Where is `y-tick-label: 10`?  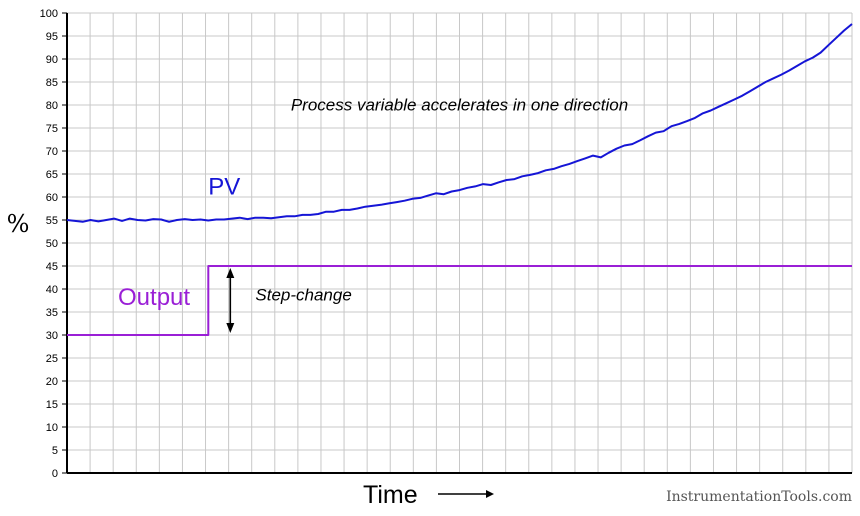
y-tick-label: 10 is located at coordinates (52, 428).